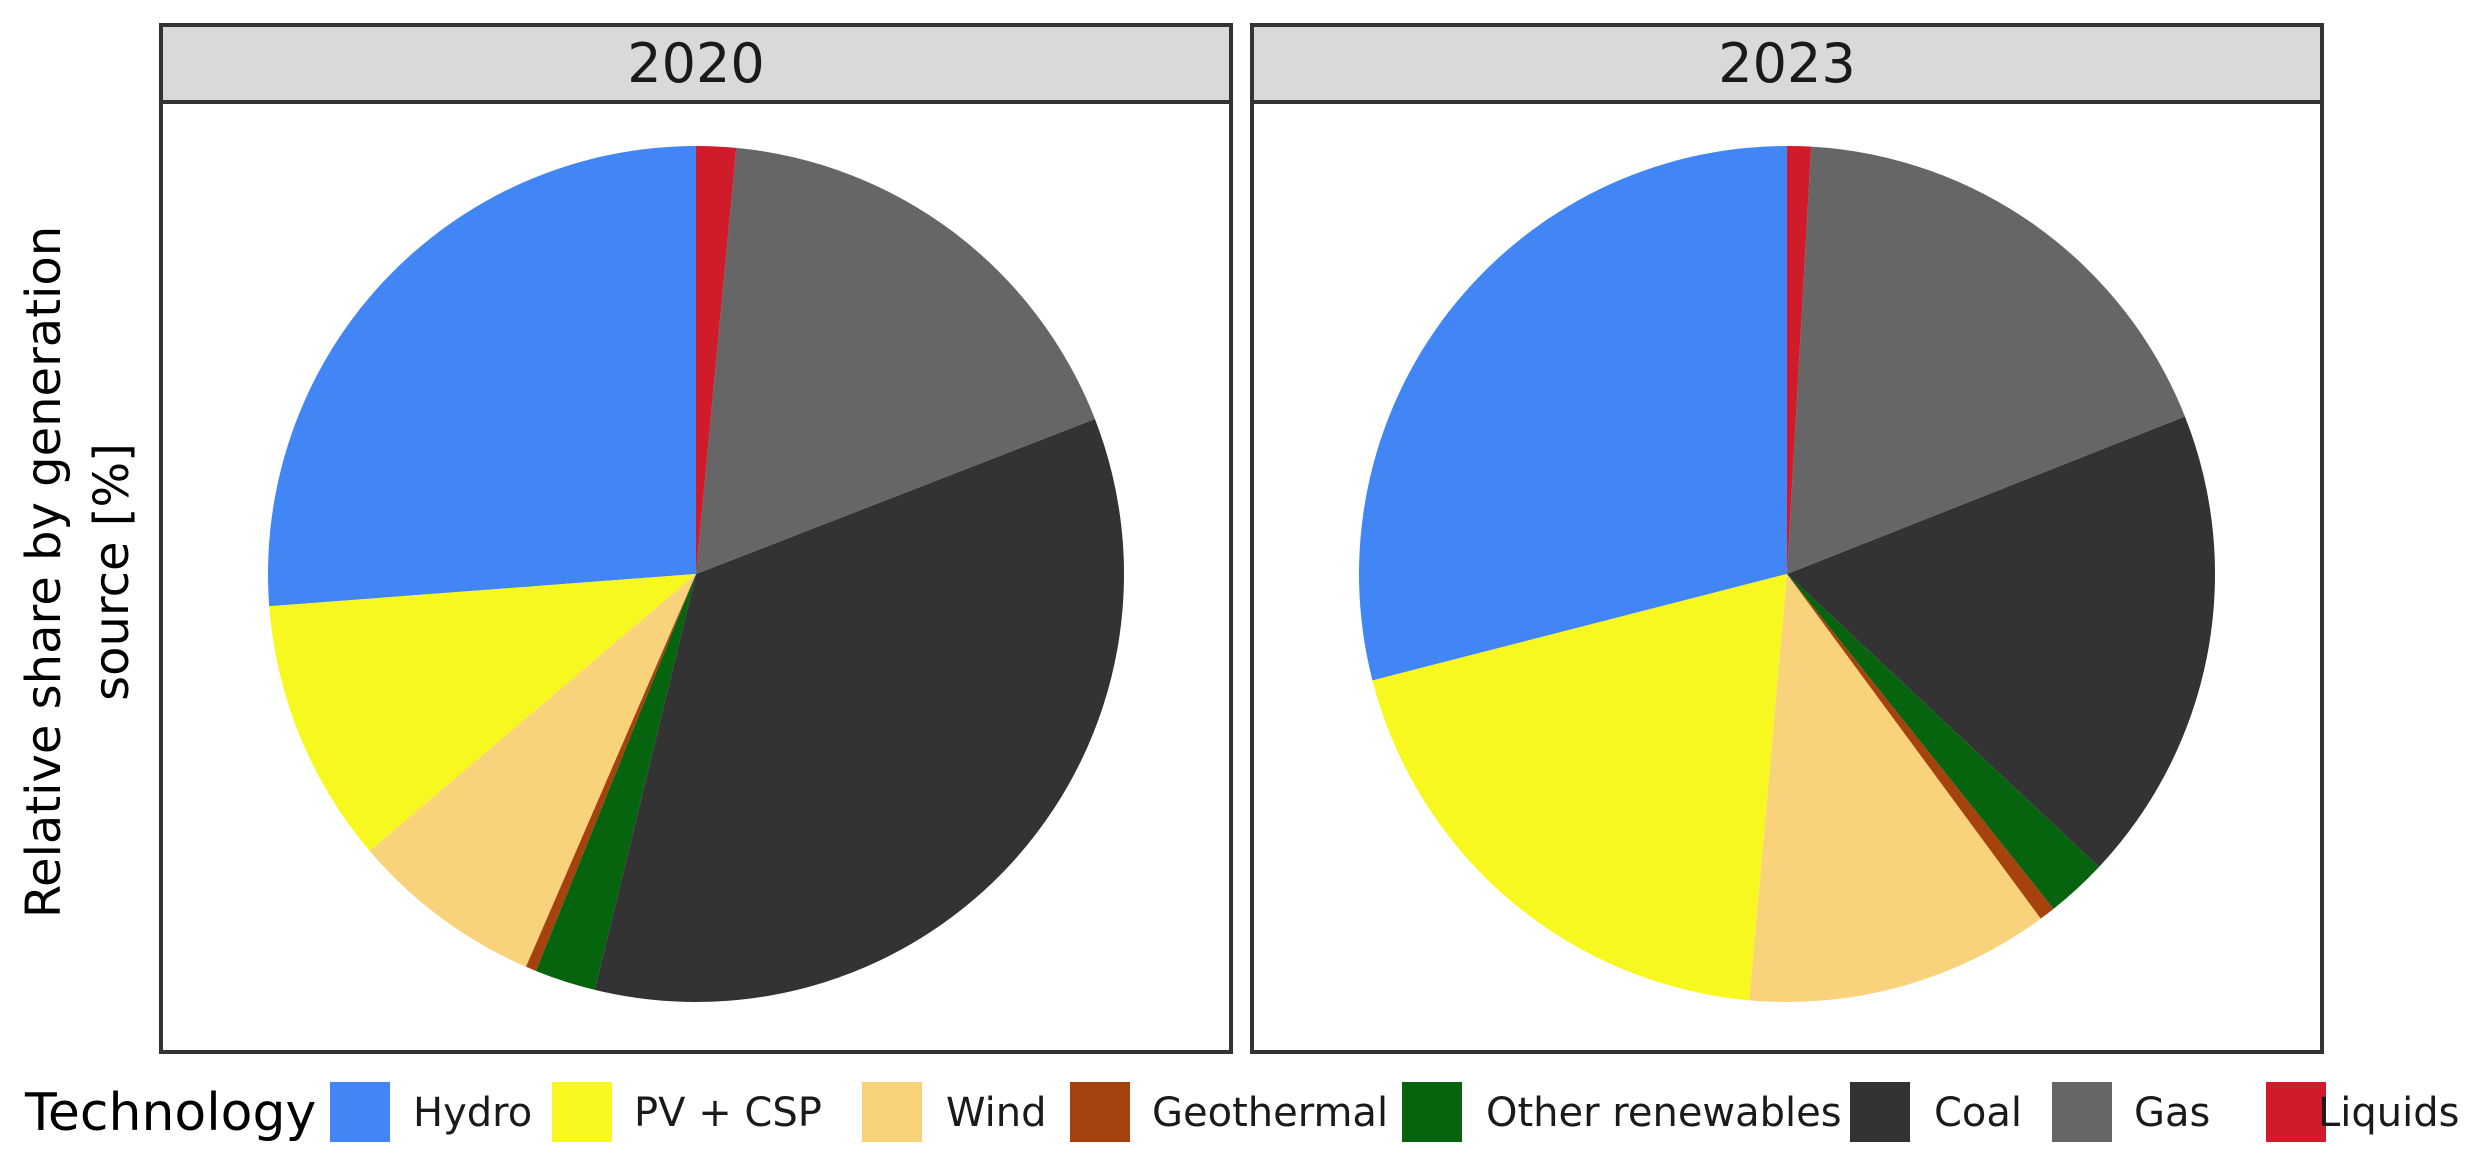  I want to click on facet-strip-2023, so click(1787, 63).